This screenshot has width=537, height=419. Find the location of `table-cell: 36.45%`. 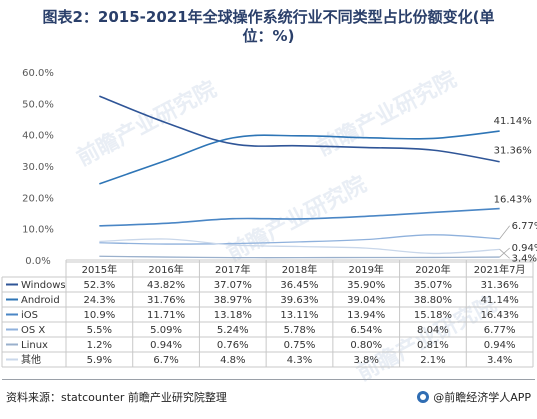

table-cell: 36.45% is located at coordinates (299, 285).